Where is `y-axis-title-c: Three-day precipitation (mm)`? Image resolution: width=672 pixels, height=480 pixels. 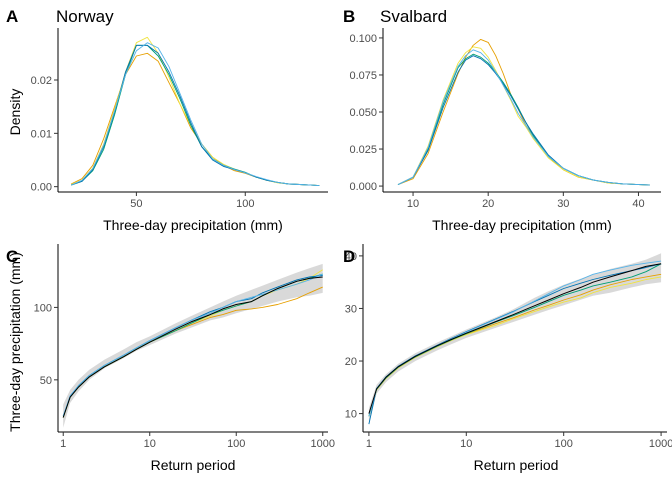 y-axis-title-c: Three-day precipitation (mm) is located at coordinates (15, 342).